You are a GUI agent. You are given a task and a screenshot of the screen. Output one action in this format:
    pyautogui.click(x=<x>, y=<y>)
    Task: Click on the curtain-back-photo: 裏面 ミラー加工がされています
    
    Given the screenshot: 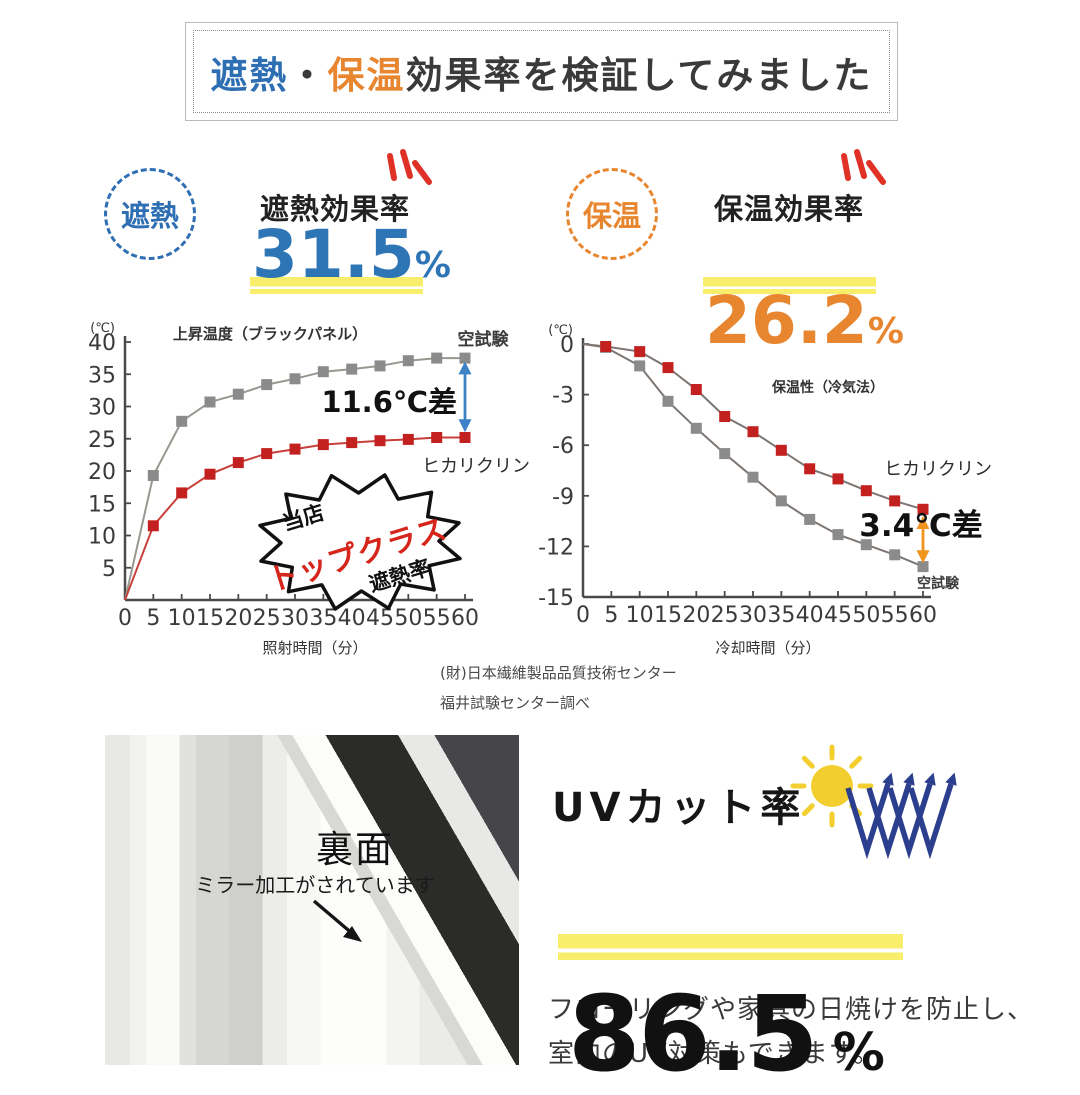 What is the action you would take?
    pyautogui.click(x=312, y=900)
    